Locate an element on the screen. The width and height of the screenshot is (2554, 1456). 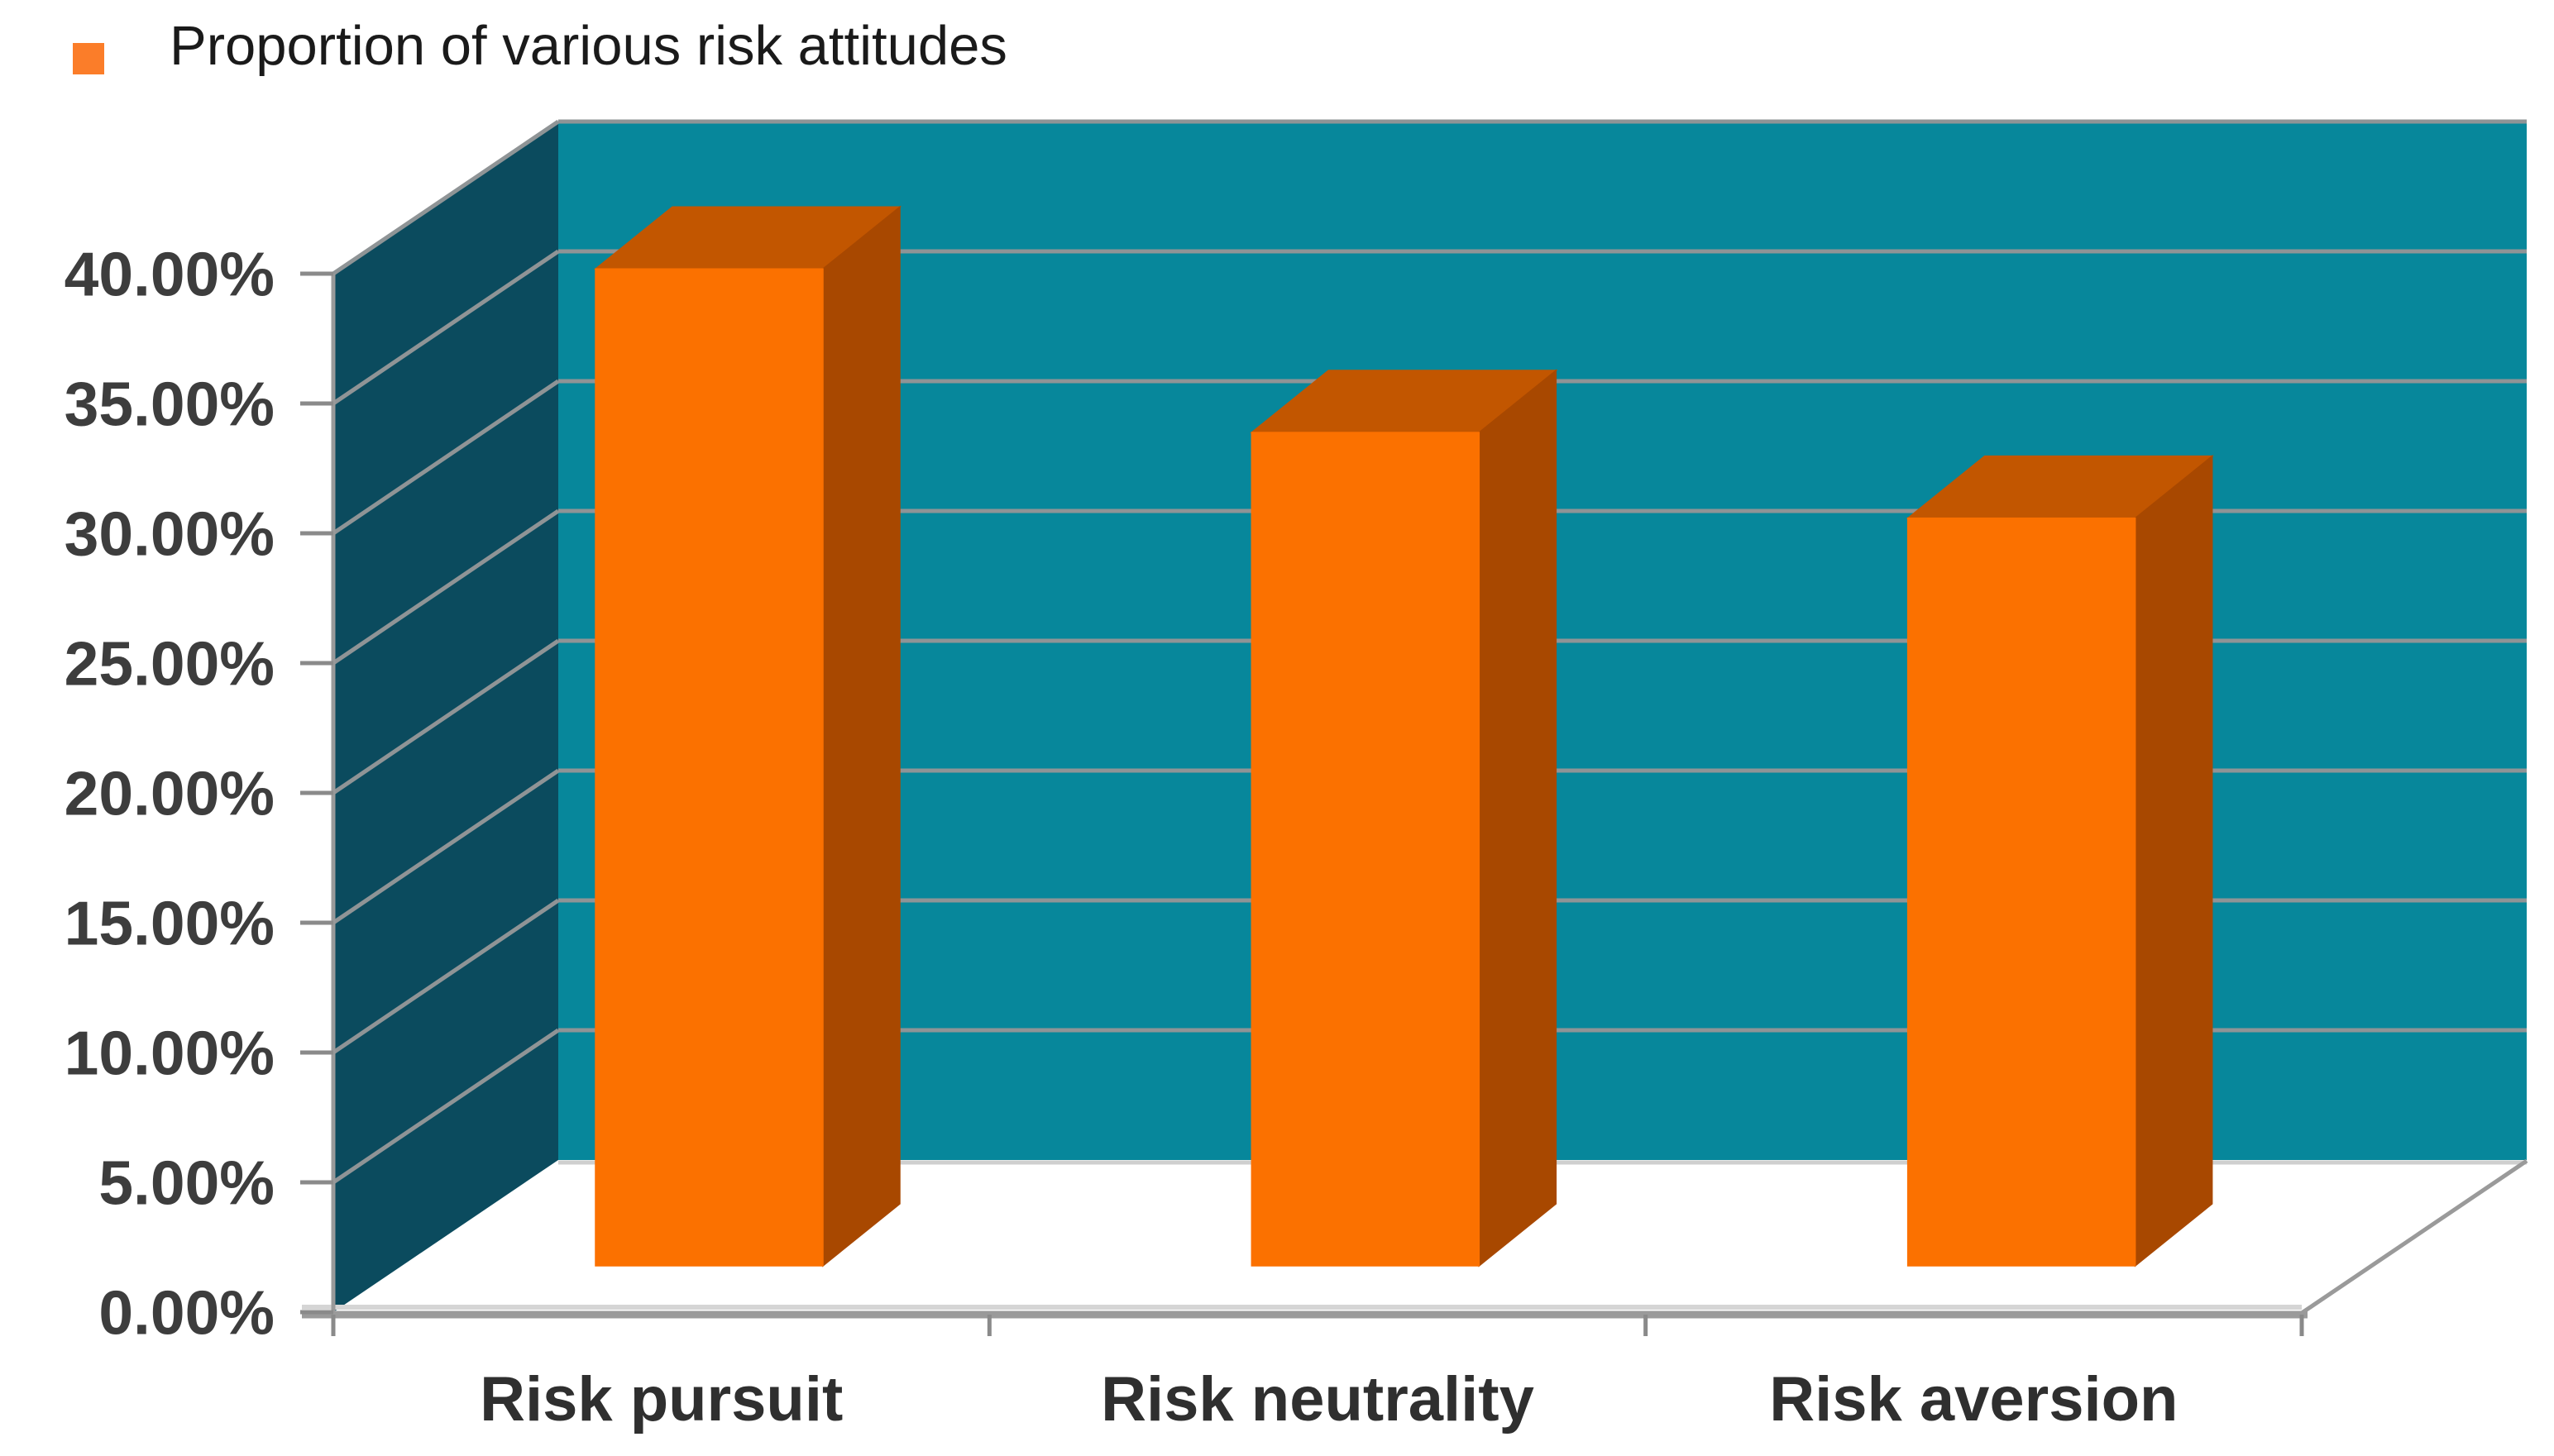
legend: Proportion of various risk attitudes is located at coordinates (1277, 45).